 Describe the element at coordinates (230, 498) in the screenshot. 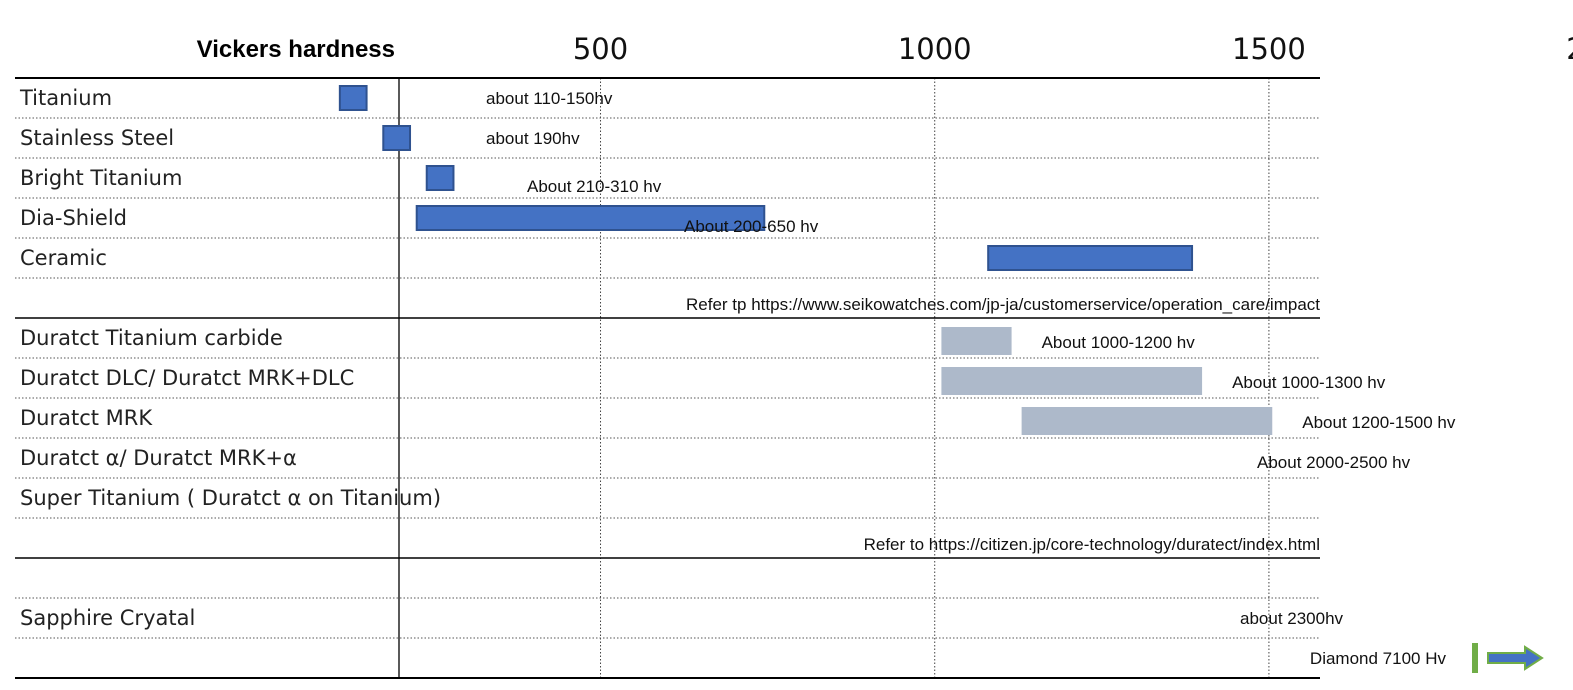

I see `row-label: Super Titanium ( Duratct α on Titanium)` at that location.